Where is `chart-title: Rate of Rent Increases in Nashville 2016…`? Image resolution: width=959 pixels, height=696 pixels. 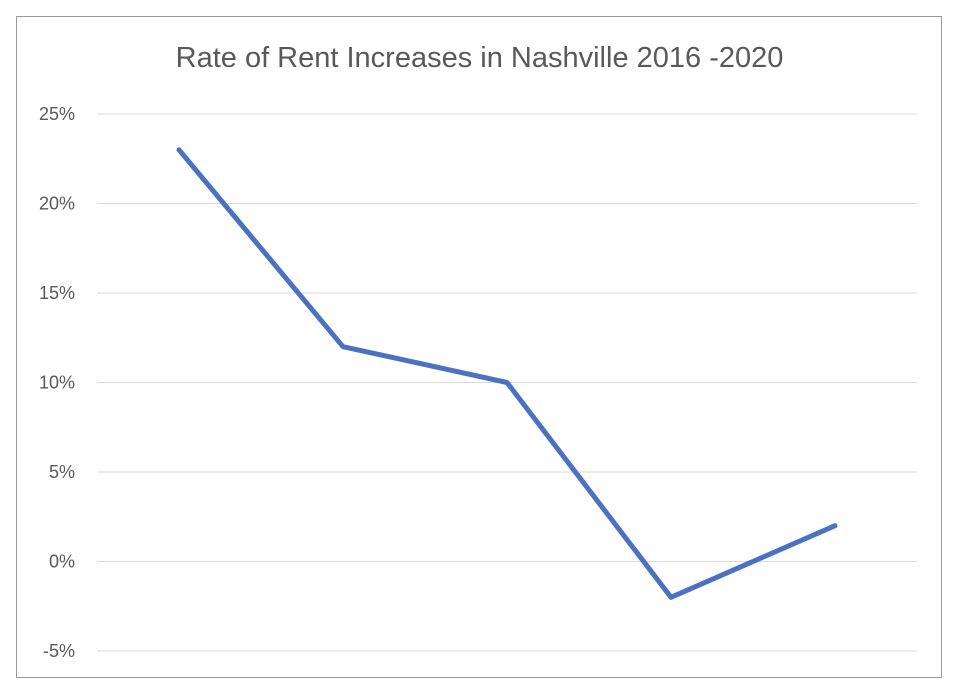
chart-title: Rate of Rent Increases in Nashville 2016… is located at coordinates (479, 58).